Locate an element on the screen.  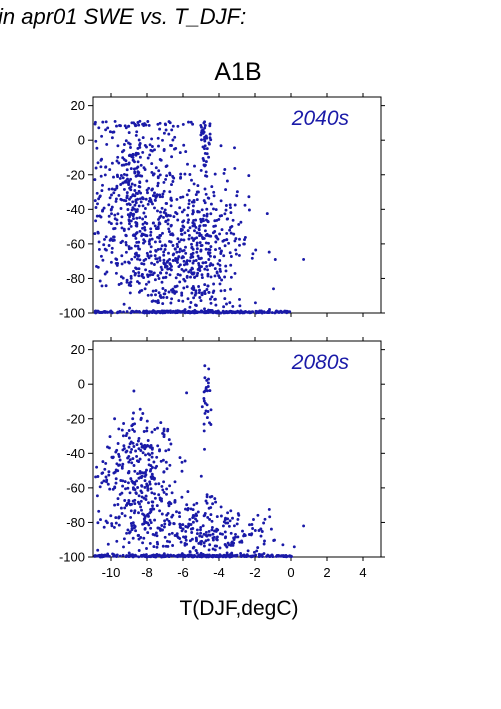
y-tick-label: -20 is located at coordinates (75, 174).